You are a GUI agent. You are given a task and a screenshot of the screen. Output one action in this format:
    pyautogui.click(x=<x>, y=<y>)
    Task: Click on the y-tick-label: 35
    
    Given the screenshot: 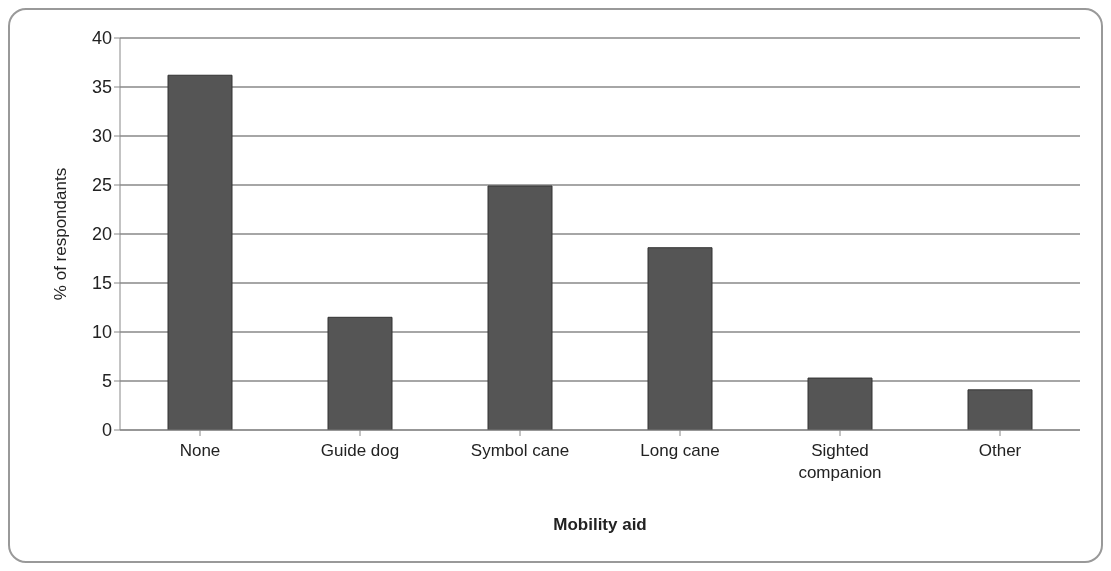 What is the action you would take?
    pyautogui.click(x=101, y=87)
    